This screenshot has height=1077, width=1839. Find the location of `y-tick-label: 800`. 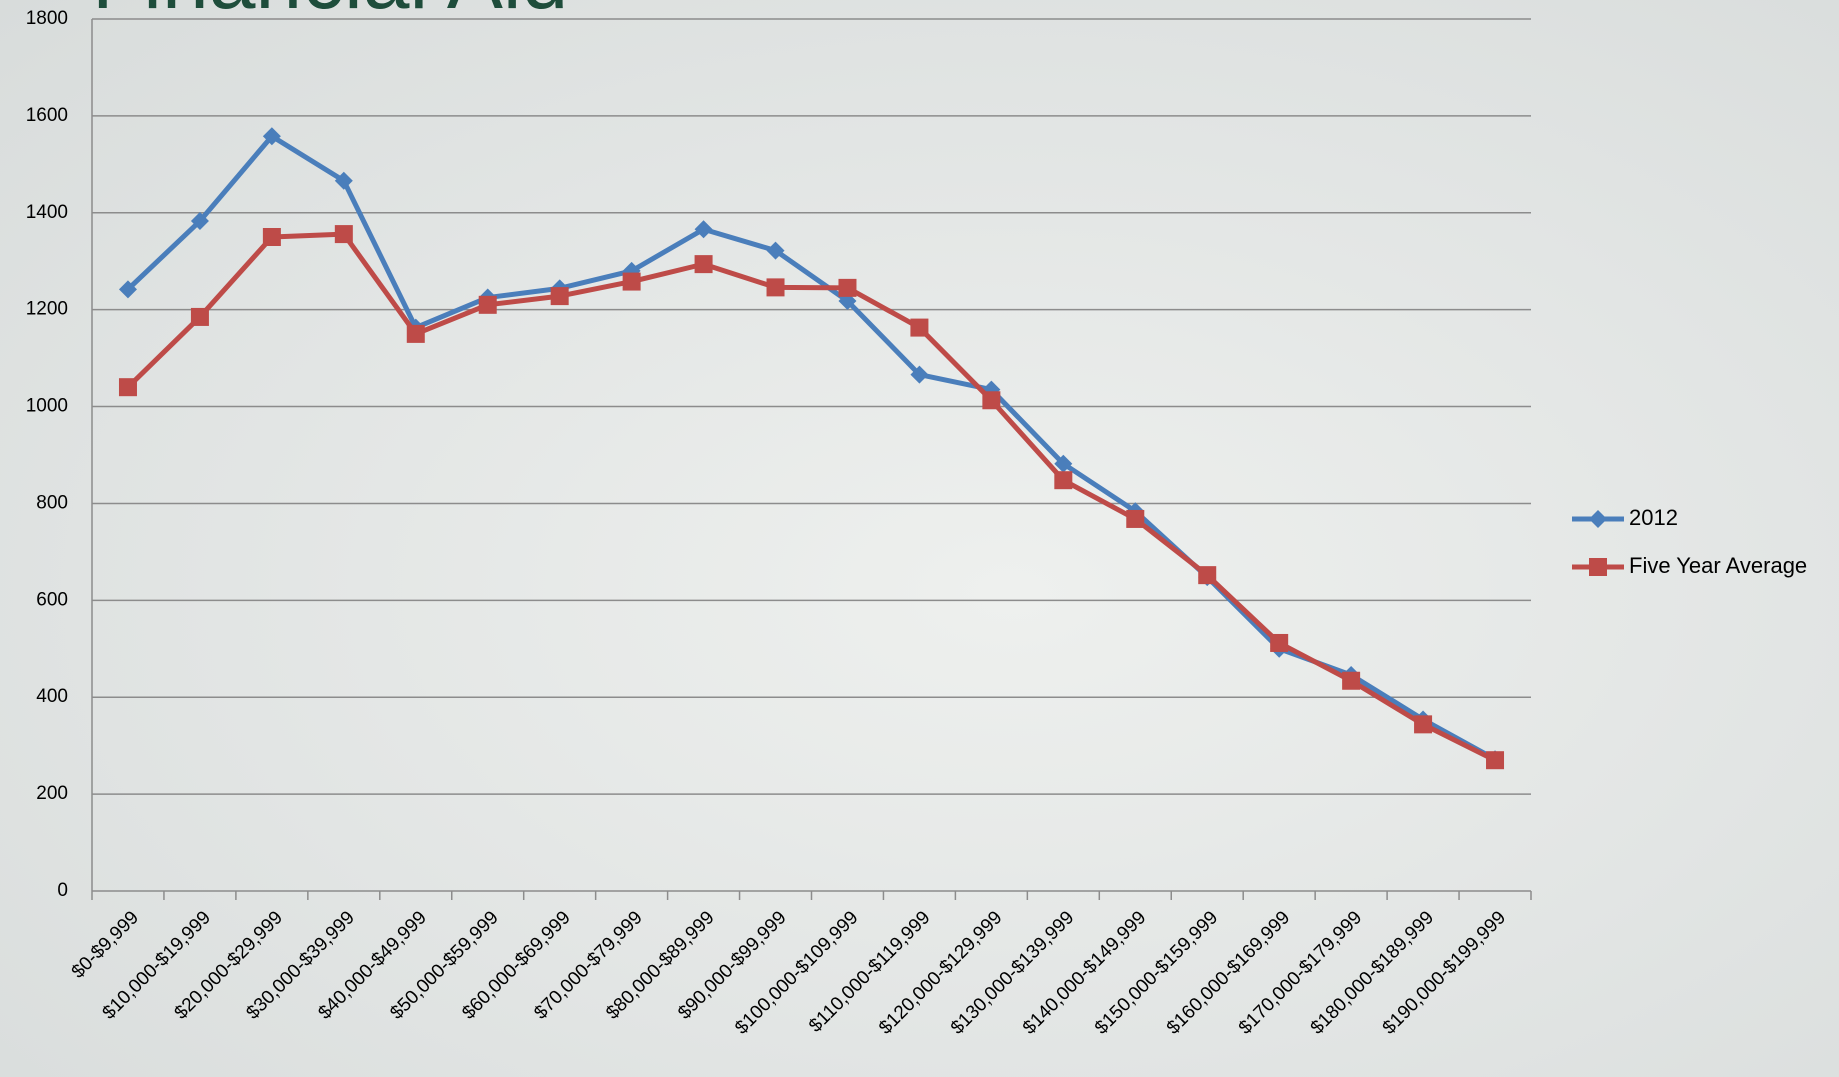

y-tick-label: 800 is located at coordinates (52, 502).